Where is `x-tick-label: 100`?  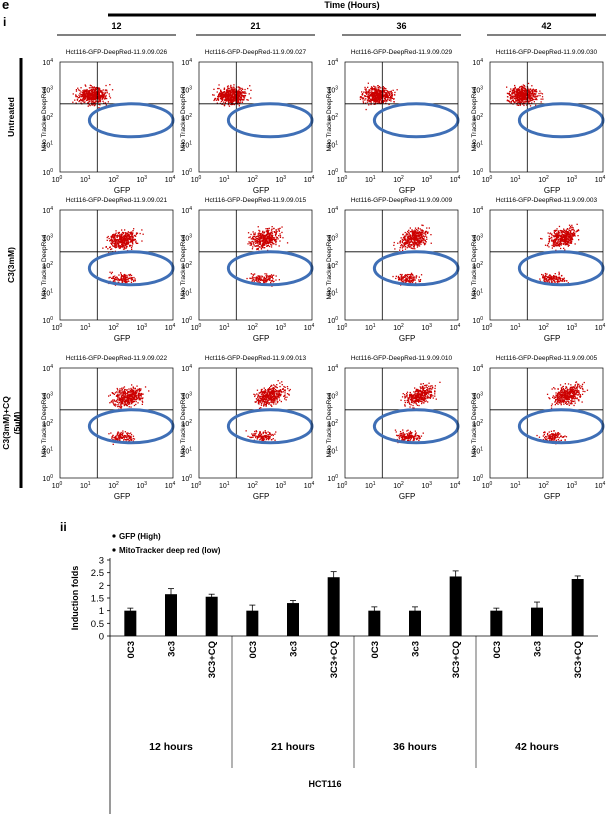 x-tick-label: 100 is located at coordinates (57, 327).